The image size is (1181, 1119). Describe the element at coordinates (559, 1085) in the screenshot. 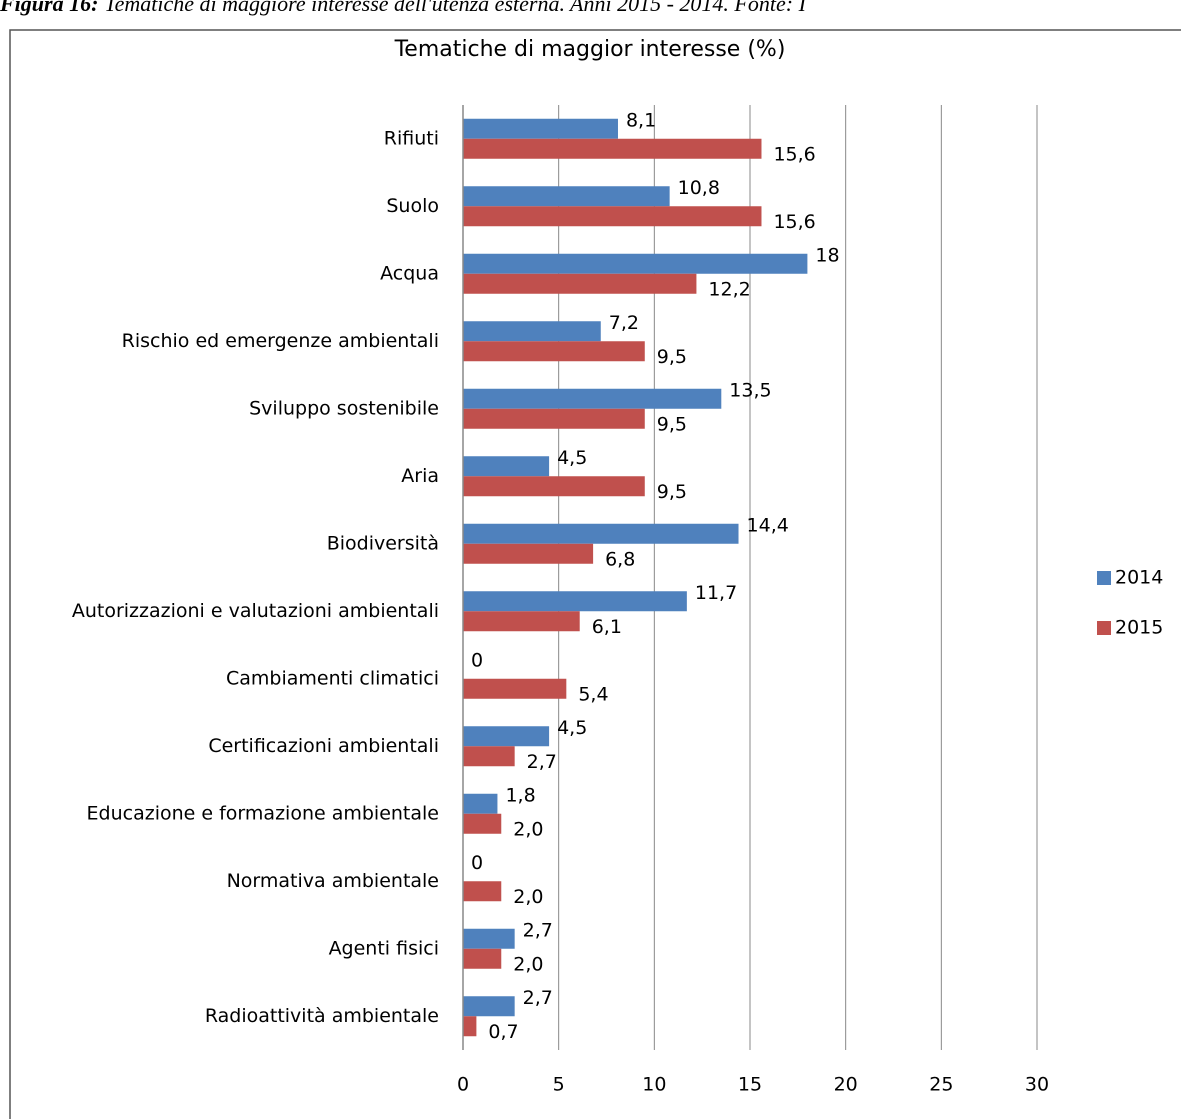

I see `x-tick-label: 5` at that location.